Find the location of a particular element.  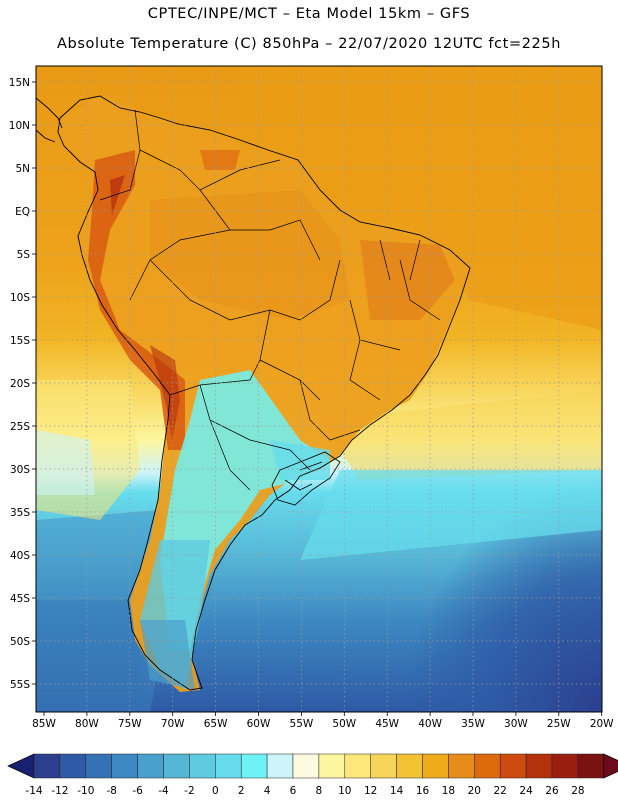

colorbar-tick-label: 6 is located at coordinates (293, 791).